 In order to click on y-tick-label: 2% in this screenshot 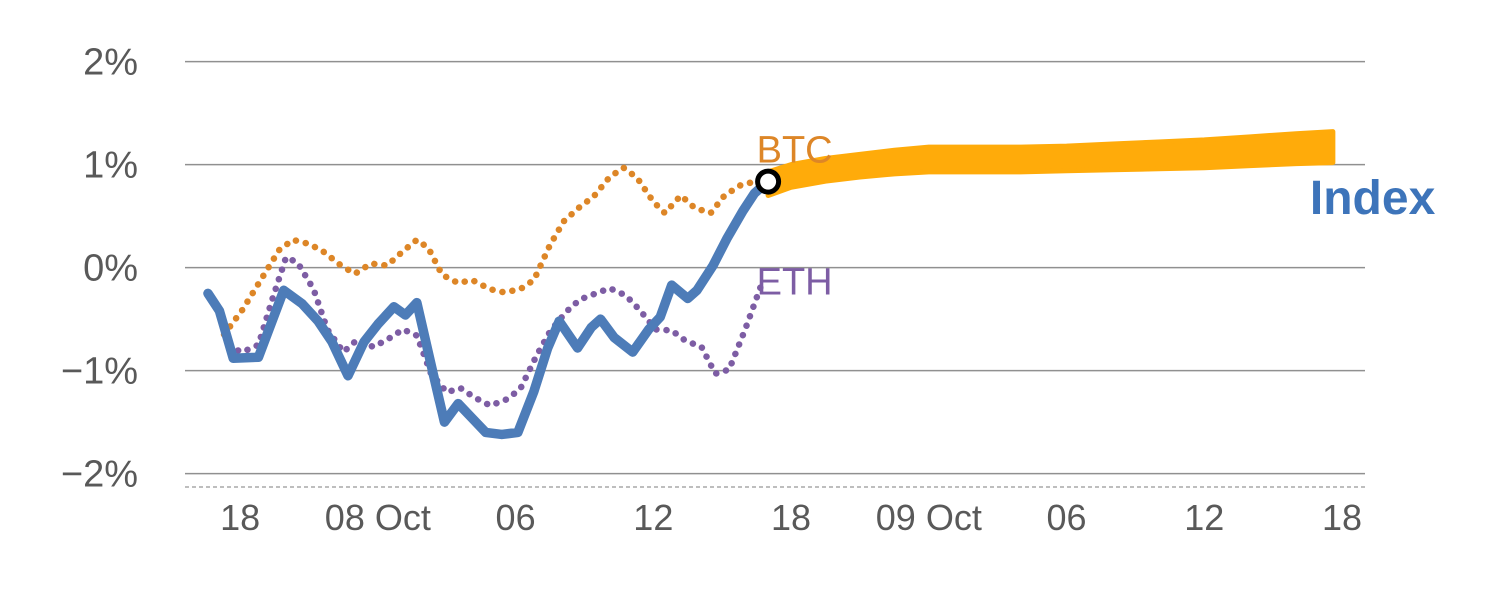, I will do `click(110, 63)`.